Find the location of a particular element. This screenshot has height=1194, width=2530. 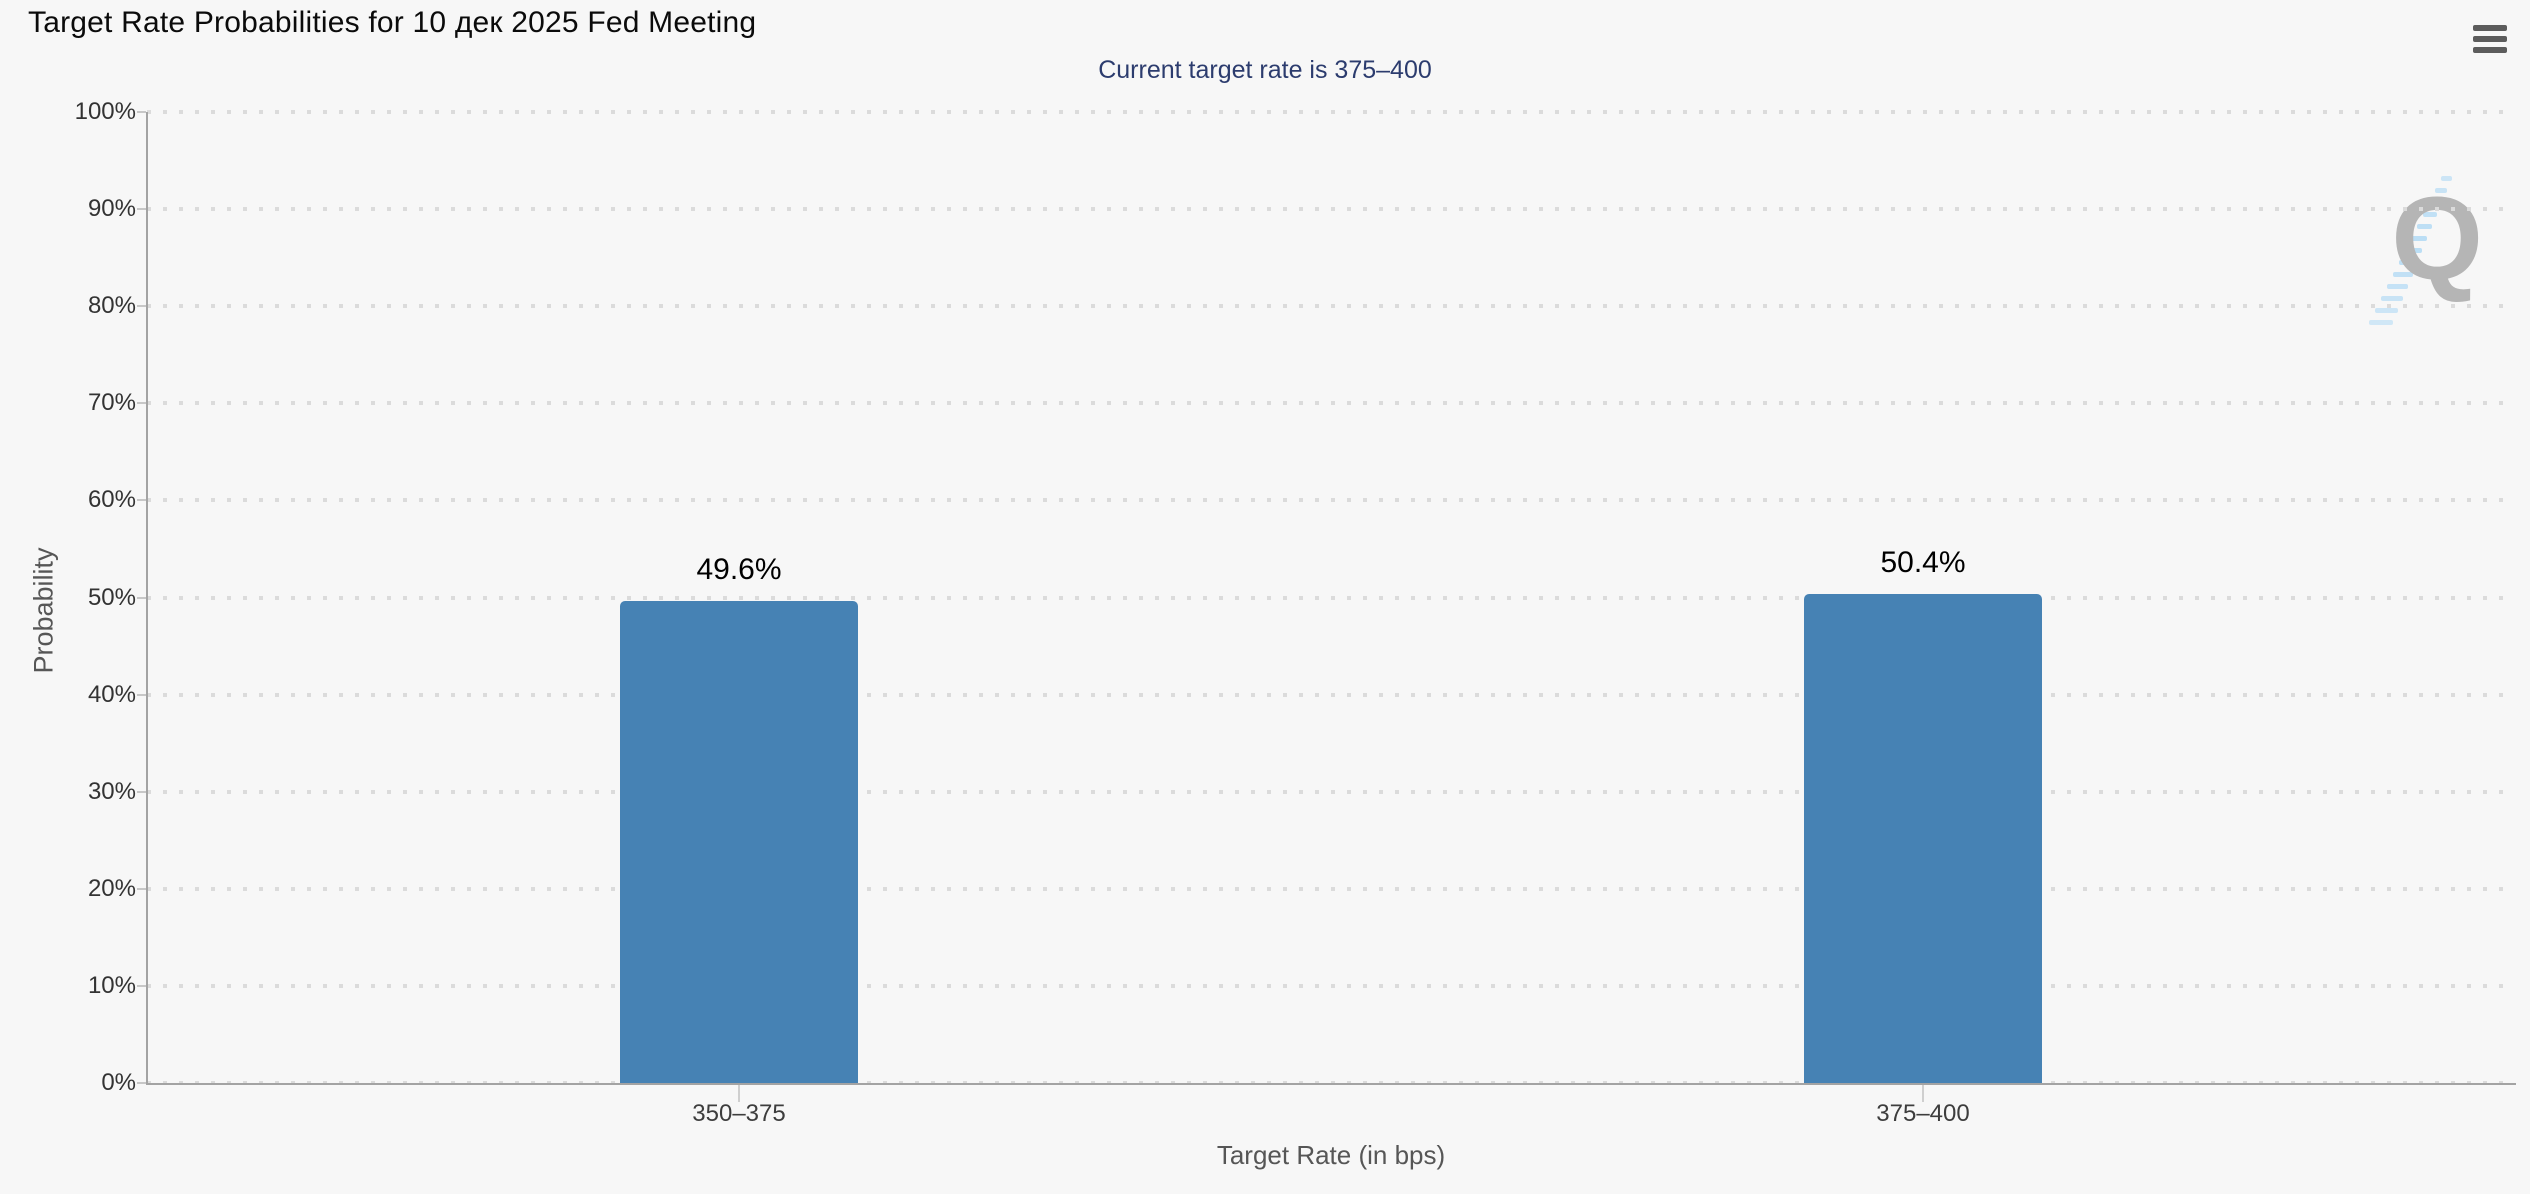

watermark-q-letter: Q is located at coordinates (2437, 239).